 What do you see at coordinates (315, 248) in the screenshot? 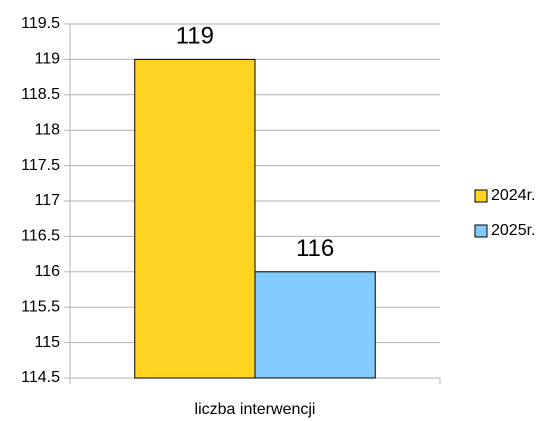
I see `data-label: 116` at bounding box center [315, 248].